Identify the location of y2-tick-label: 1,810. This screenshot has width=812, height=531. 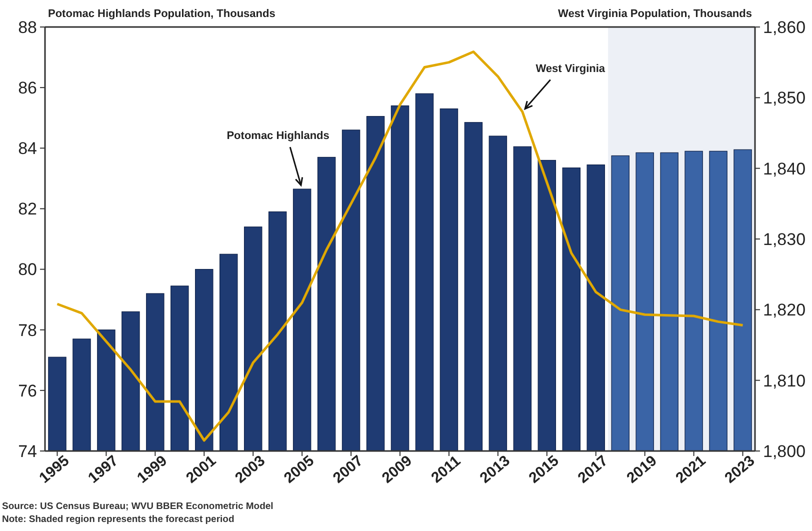
(784, 380).